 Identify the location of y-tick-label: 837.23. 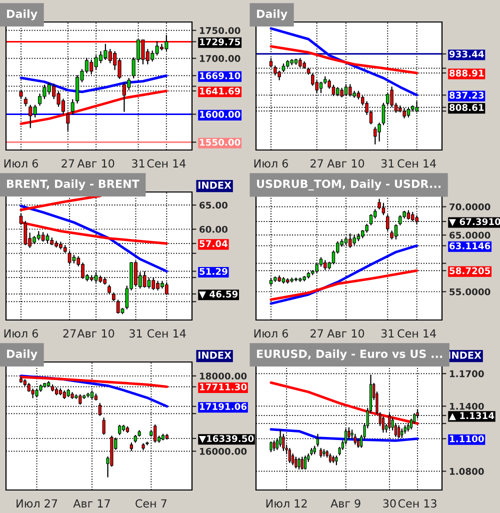
(467, 95).